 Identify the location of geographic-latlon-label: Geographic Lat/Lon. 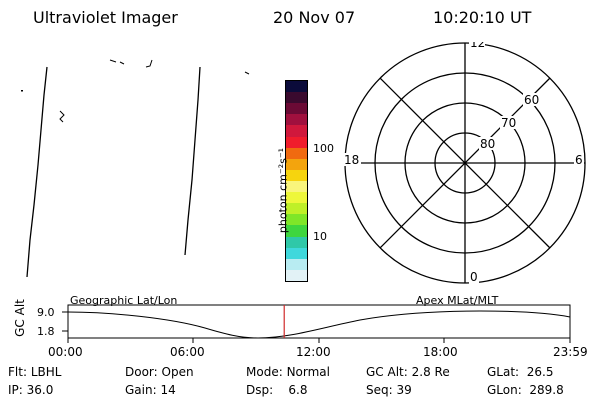
(124, 300).